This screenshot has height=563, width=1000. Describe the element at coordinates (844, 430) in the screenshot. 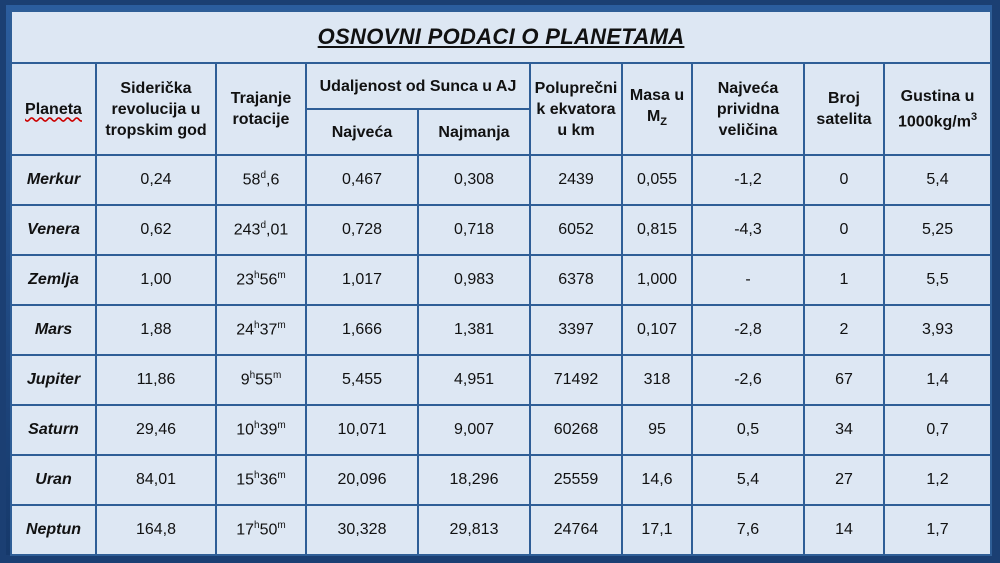

I see `cell-satellites: 34` at that location.